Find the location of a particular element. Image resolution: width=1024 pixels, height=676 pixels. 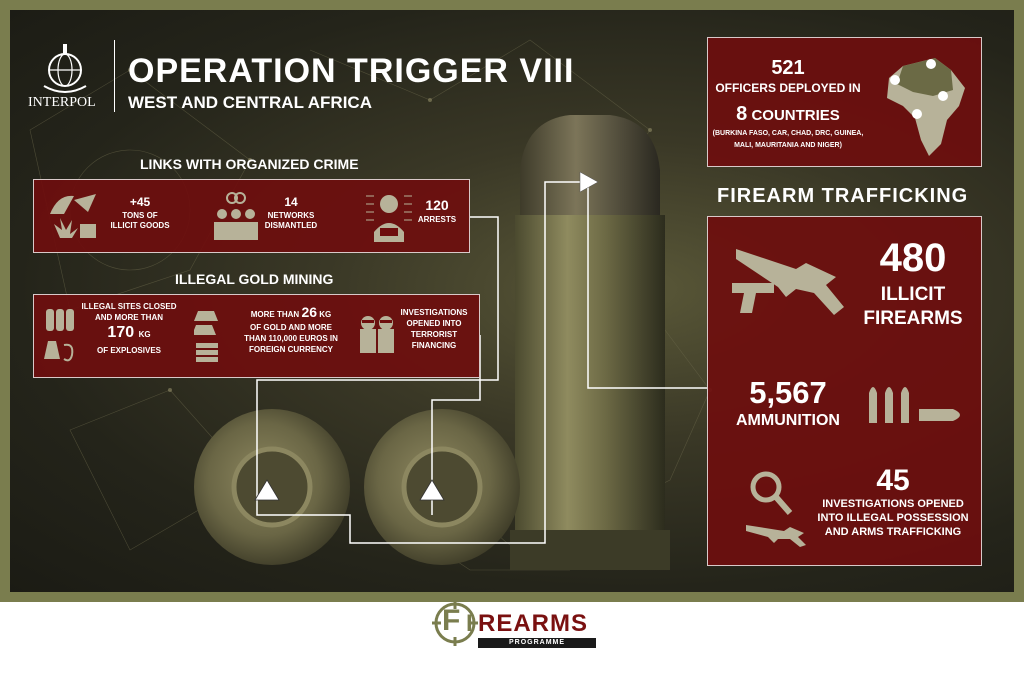

firearms-label-2: FIREARMS is located at coordinates (913, 318).